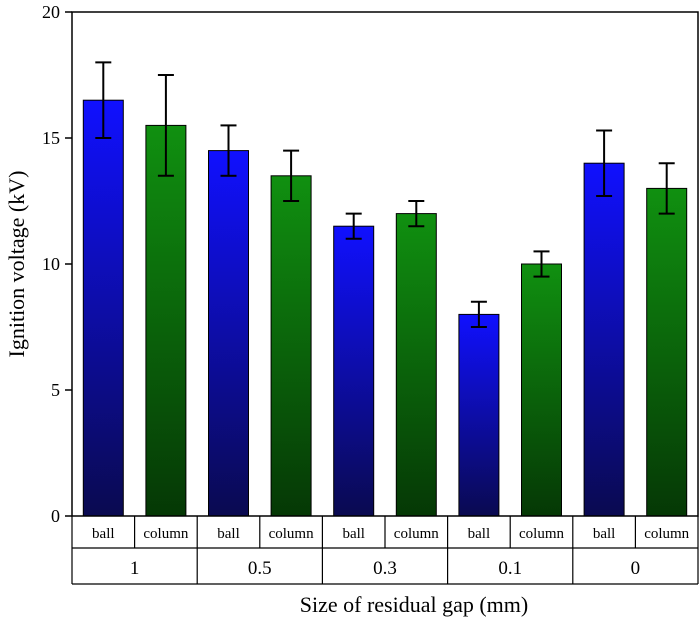  I want to click on error-bar-ball-0.3, so click(353, 226).